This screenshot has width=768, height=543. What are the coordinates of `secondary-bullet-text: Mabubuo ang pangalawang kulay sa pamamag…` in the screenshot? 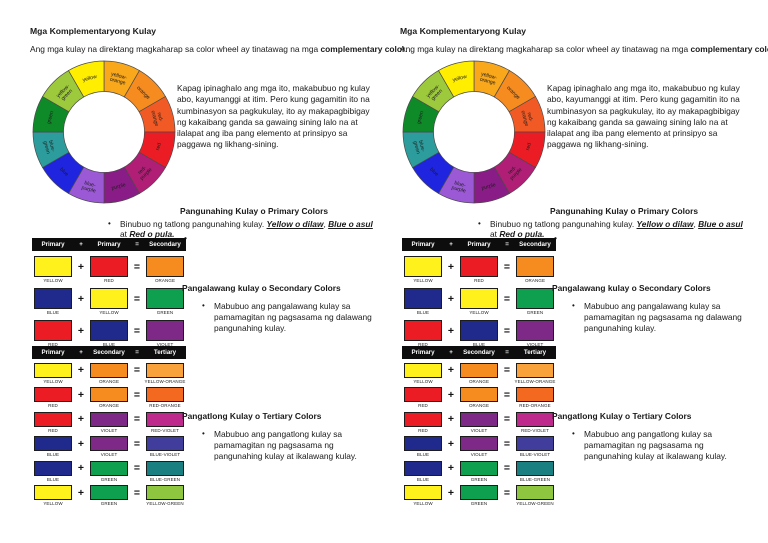 It's located at (293, 317).